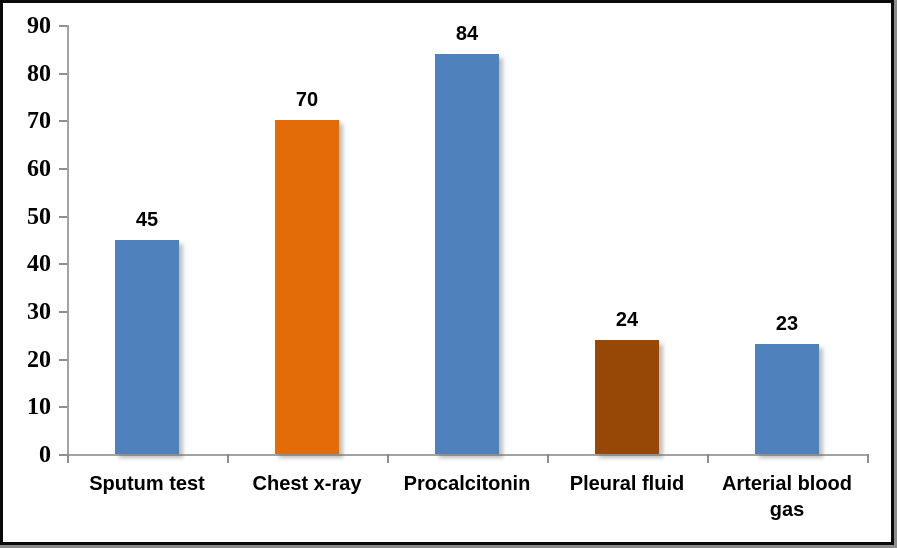 This screenshot has height=548, width=897. Describe the element at coordinates (786, 497) in the screenshot. I see `x-axis-category-label: Arterial blood gas` at that location.